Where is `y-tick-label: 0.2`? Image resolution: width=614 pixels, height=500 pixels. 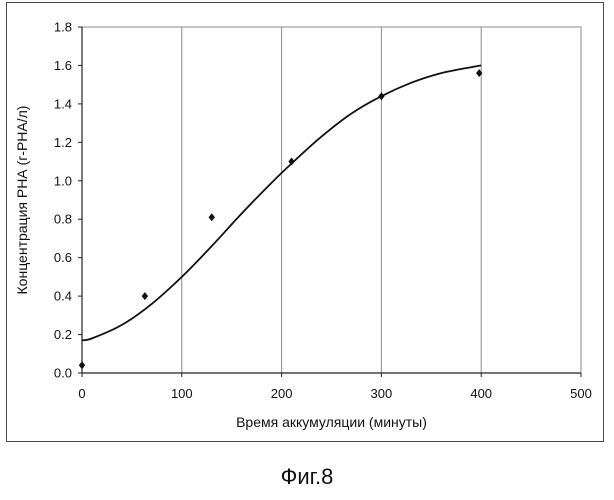 y-tick-label: 0.2 is located at coordinates (63, 334).